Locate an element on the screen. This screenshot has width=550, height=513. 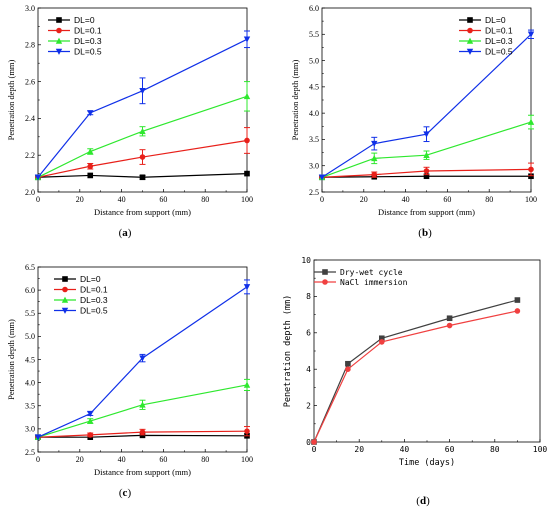
panel-label: (a) is located at coordinates (125, 233).